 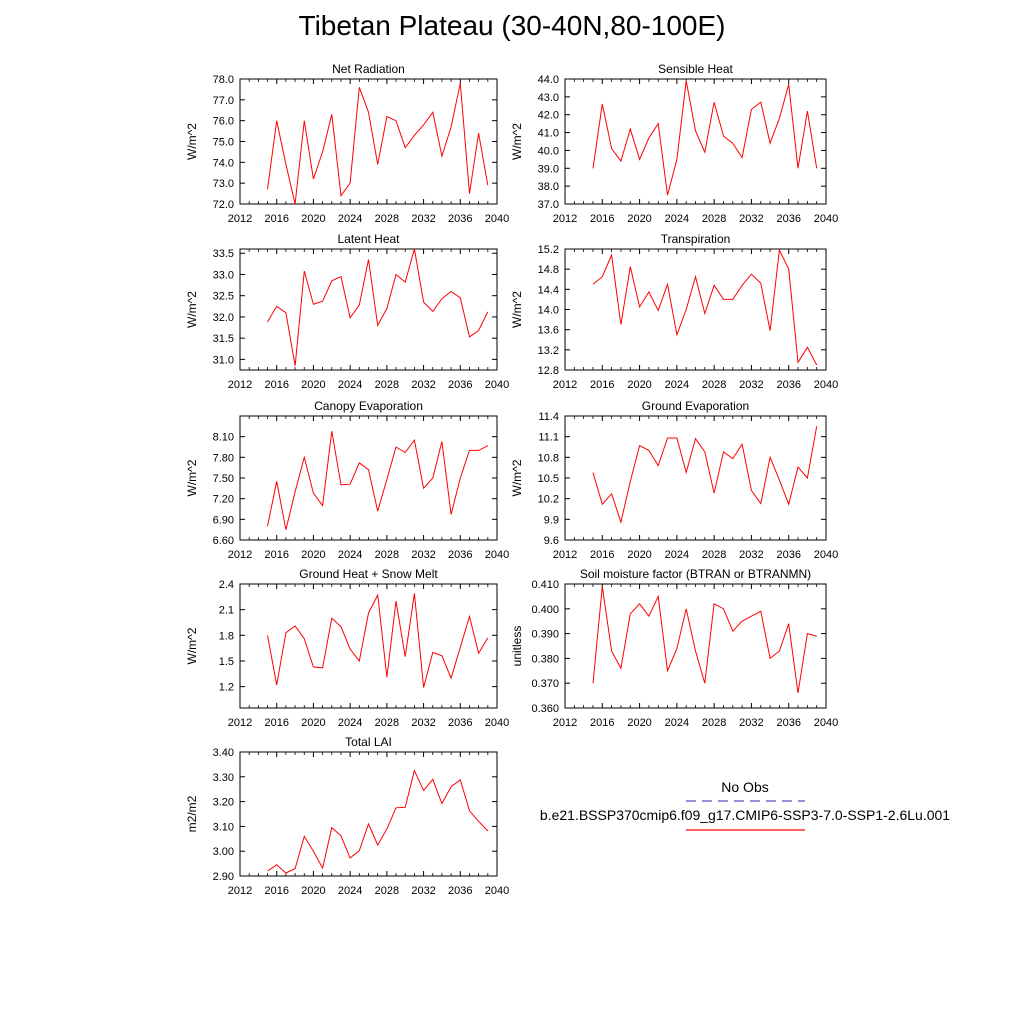 What do you see at coordinates (223, 254) in the screenshot?
I see `y-tick-label: 33.5` at bounding box center [223, 254].